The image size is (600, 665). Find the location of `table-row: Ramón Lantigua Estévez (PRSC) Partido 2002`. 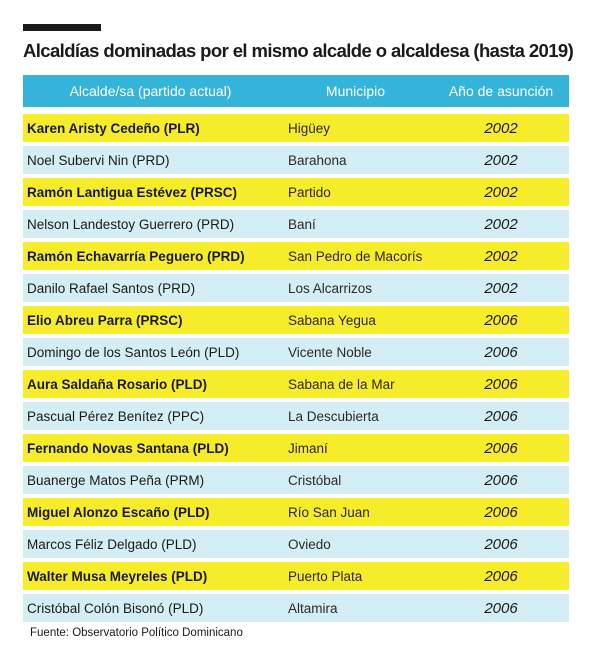

table-row: Ramón Lantigua Estévez (PRSC) Partido 2002 is located at coordinates (296, 192).